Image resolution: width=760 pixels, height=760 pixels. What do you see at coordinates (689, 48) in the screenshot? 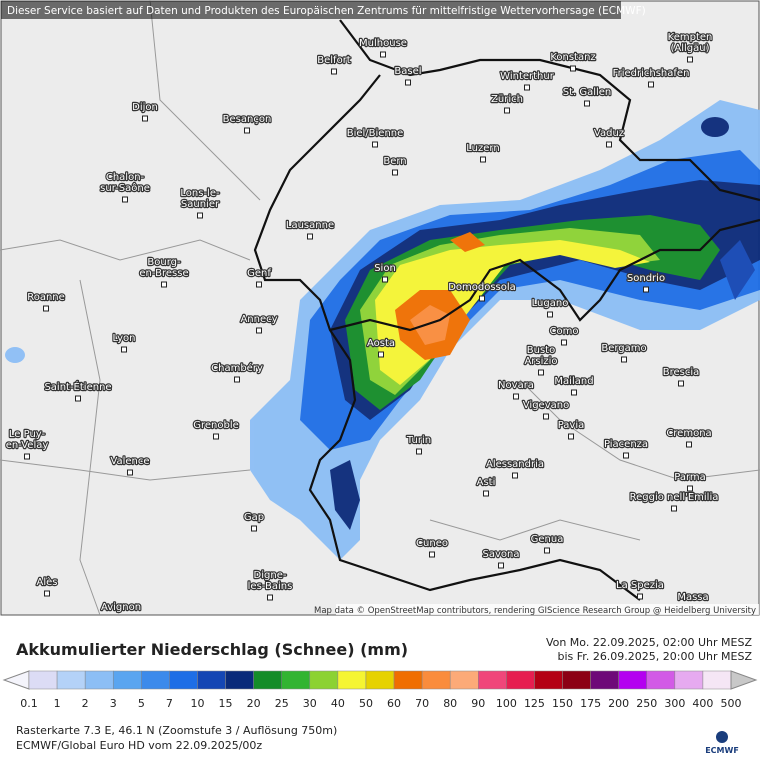
I see `city-label: (Allgäu)` at bounding box center [689, 48].